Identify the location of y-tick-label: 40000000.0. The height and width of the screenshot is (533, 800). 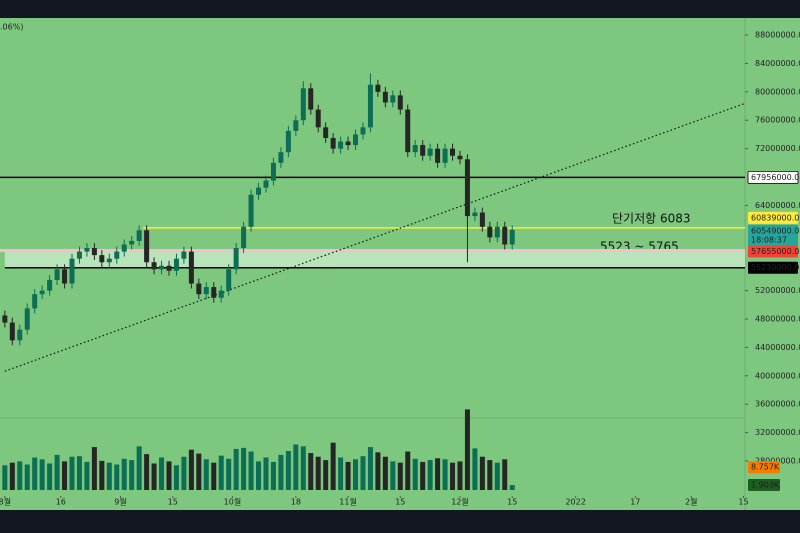
(777, 375).